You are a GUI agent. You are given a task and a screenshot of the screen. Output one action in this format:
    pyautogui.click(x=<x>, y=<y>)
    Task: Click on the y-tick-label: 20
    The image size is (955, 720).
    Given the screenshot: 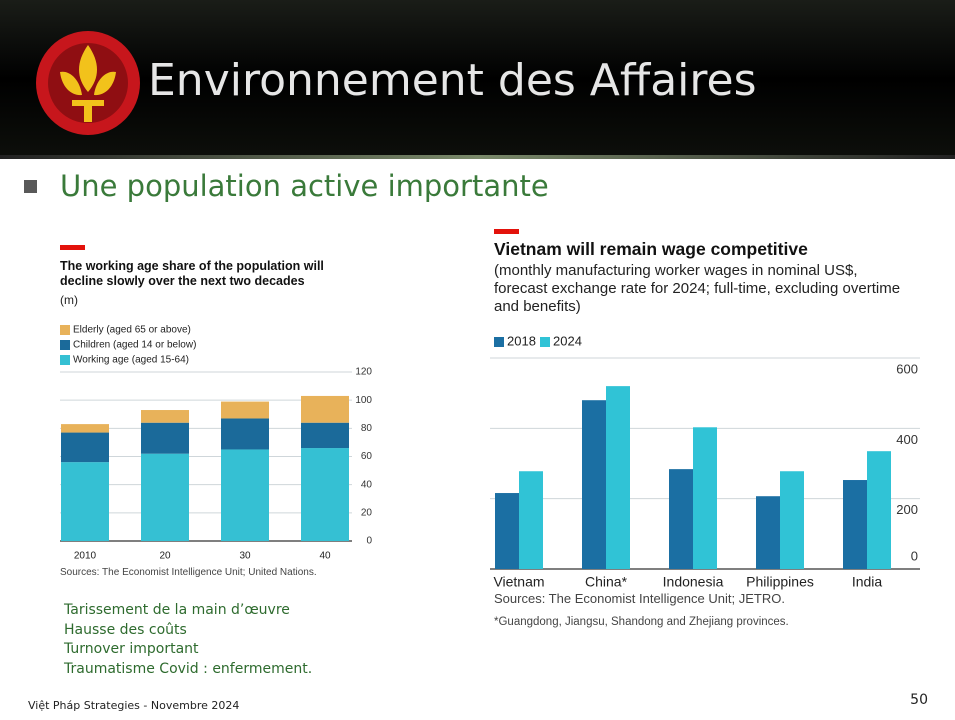 What is the action you would take?
    pyautogui.click(x=367, y=512)
    